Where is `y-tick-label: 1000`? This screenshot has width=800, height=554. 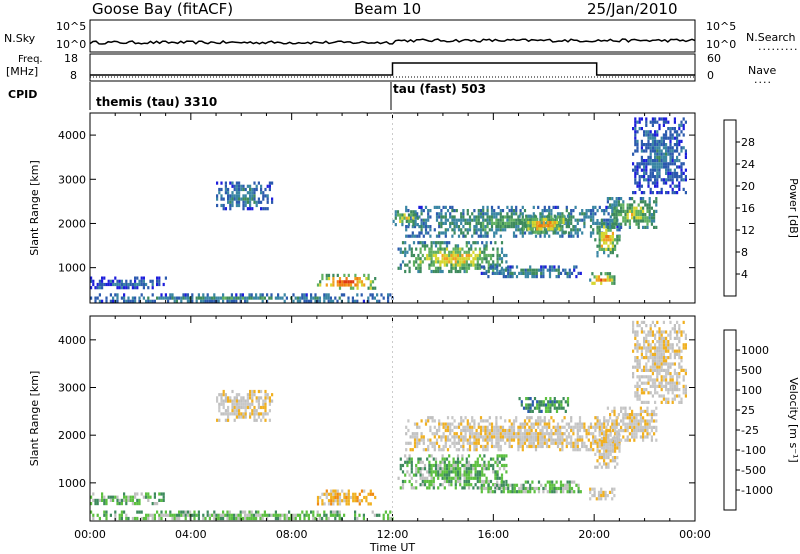
y-tick-label: 1000 is located at coordinates (72, 483).